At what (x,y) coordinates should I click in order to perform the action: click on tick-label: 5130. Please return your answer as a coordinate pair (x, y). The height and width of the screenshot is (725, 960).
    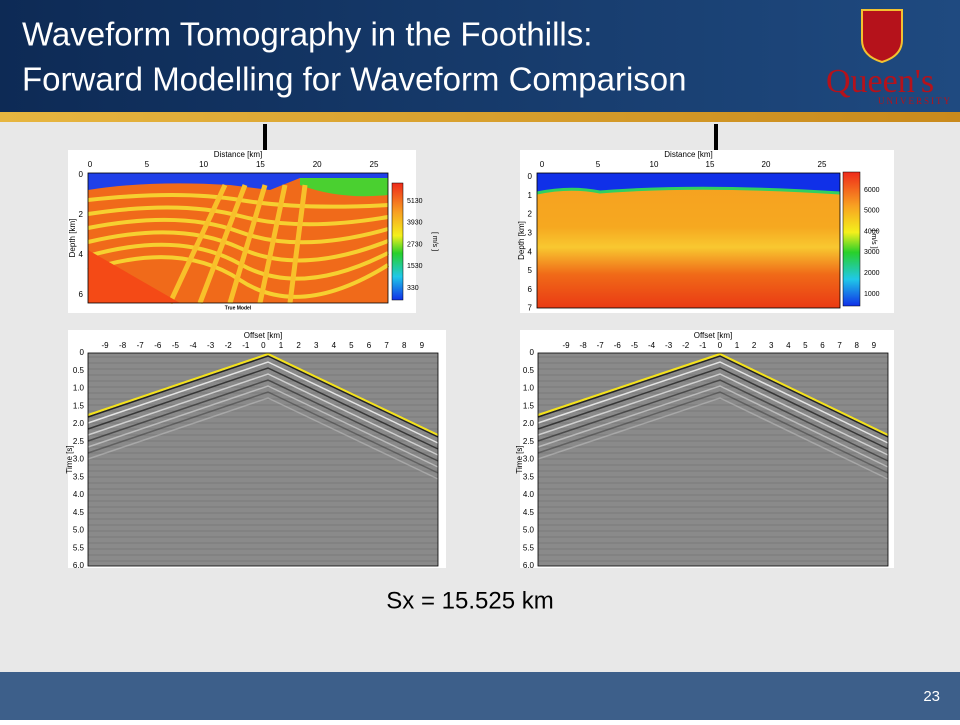
    Looking at the image, I should click on (415, 201).